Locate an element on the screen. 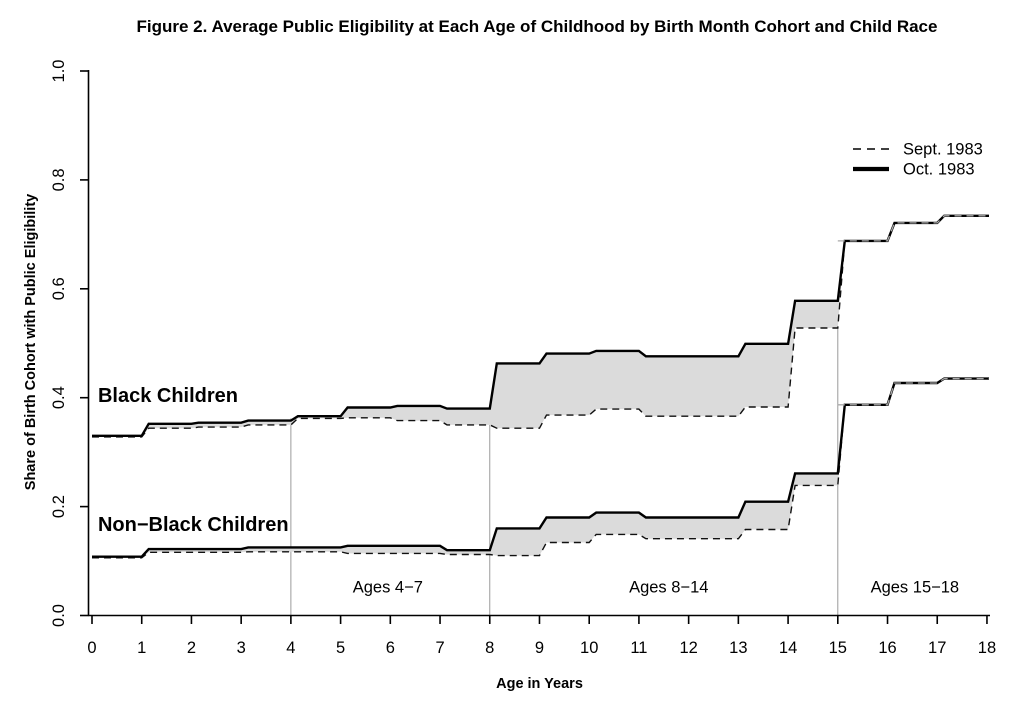 Image resolution: width=1027 pixels, height=707 pixels. y-tick-label: 0.2 is located at coordinates (59, 506).